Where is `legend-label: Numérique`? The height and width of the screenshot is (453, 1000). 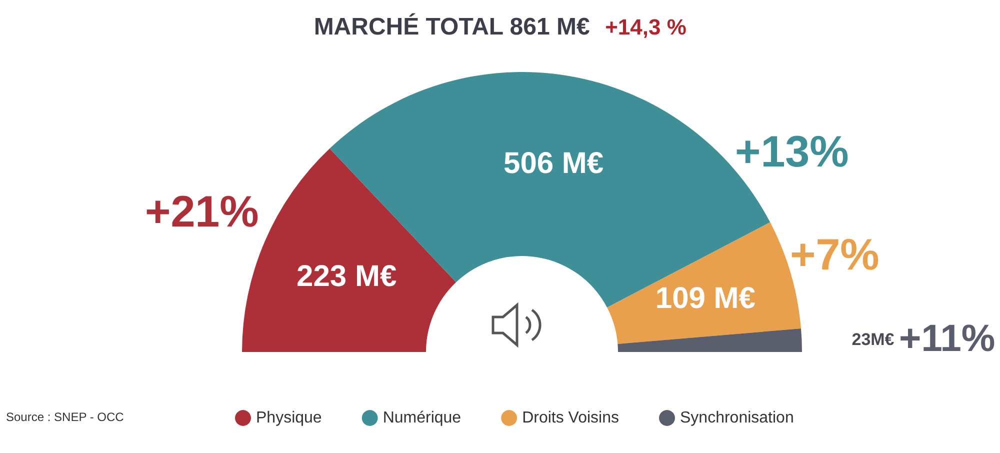 legend-label: Numérique is located at coordinates (422, 418).